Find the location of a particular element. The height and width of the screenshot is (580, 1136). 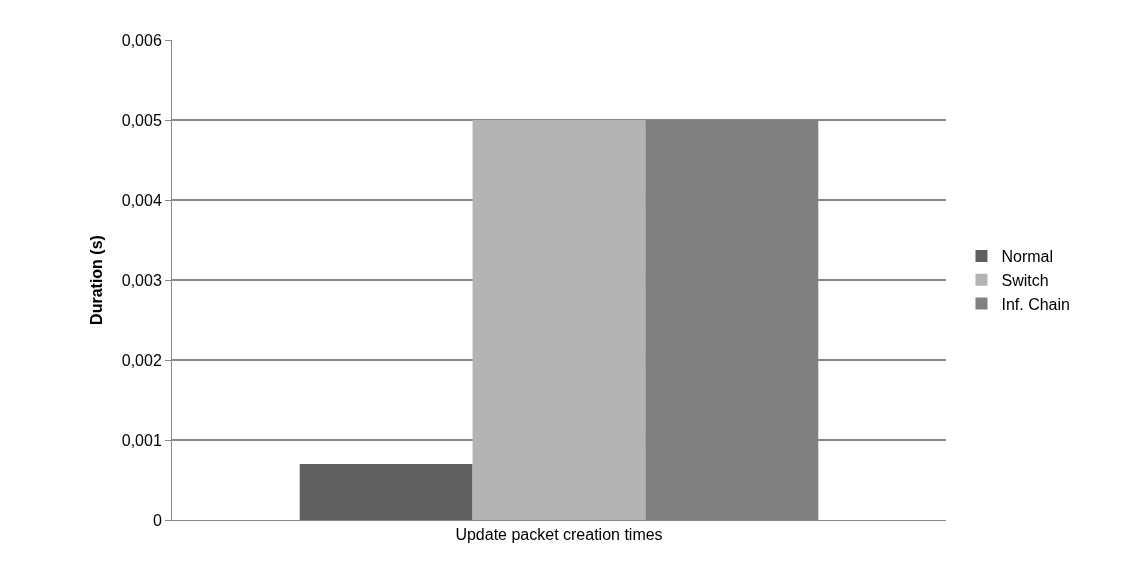

x-tick-label: Update packet creation times is located at coordinates (559, 535).